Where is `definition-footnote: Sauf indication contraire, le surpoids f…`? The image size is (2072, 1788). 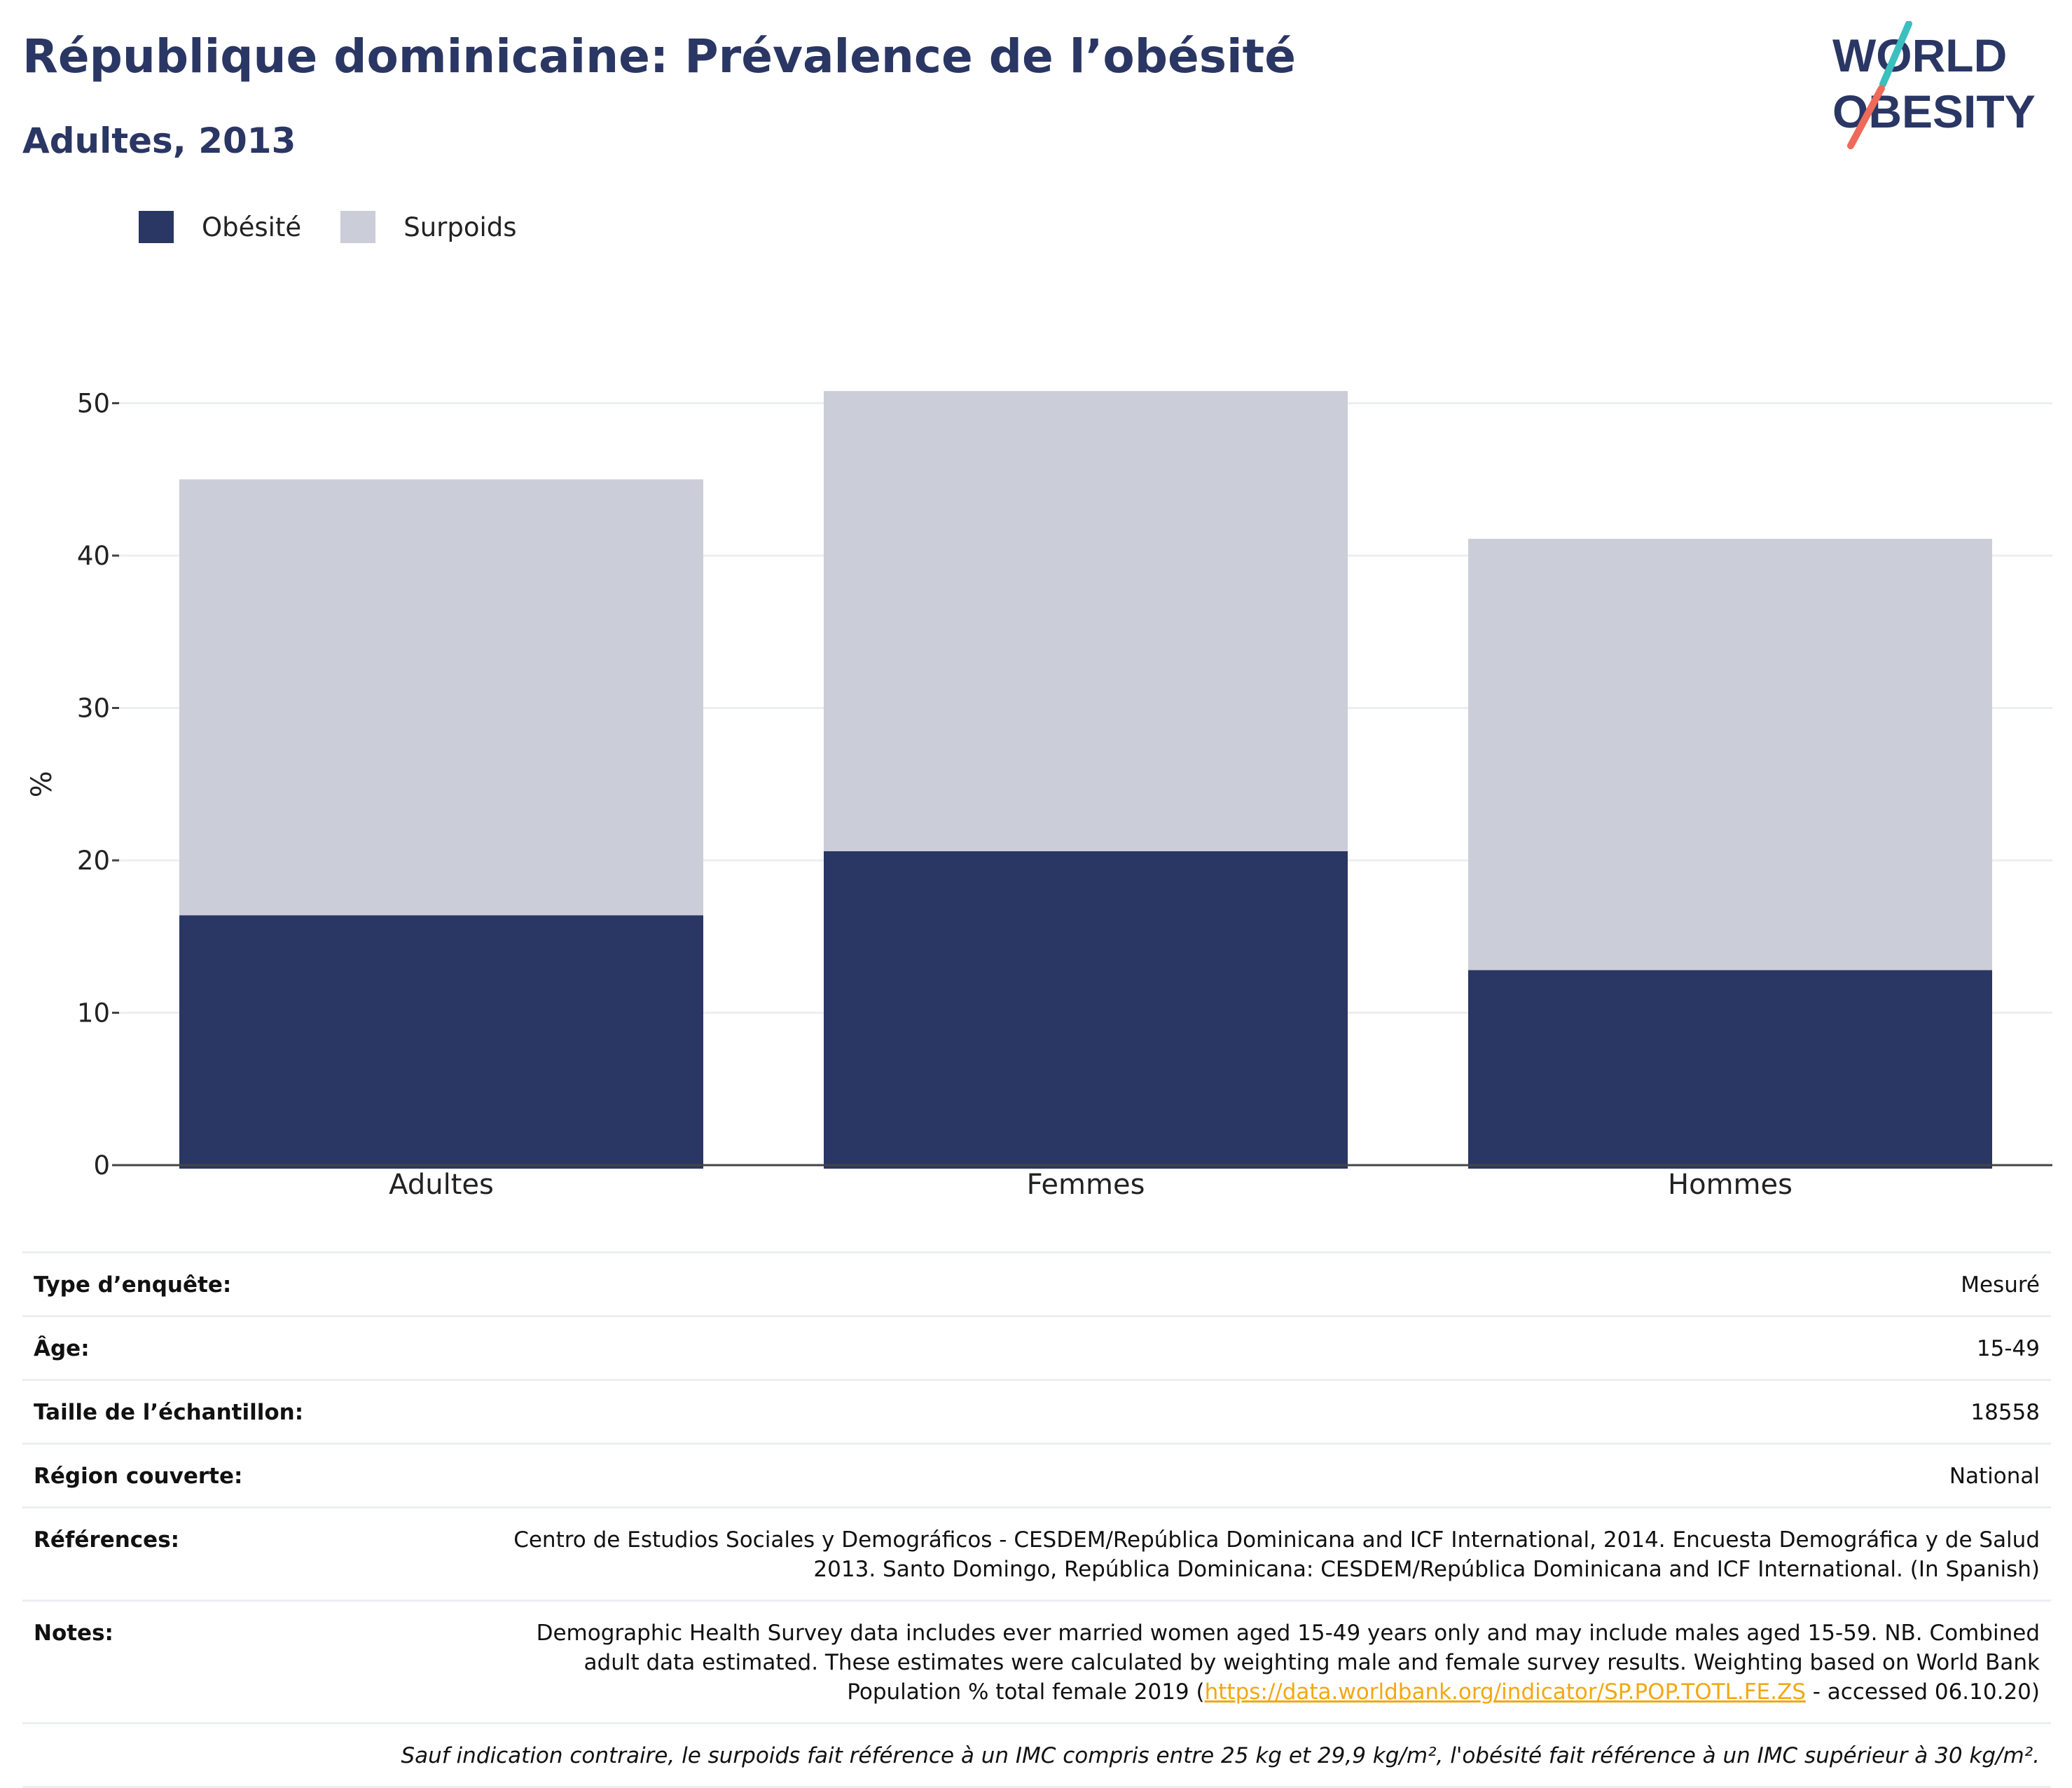 definition-footnote: Sauf indication contraire, le surpoids f… is located at coordinates (1221, 1755).